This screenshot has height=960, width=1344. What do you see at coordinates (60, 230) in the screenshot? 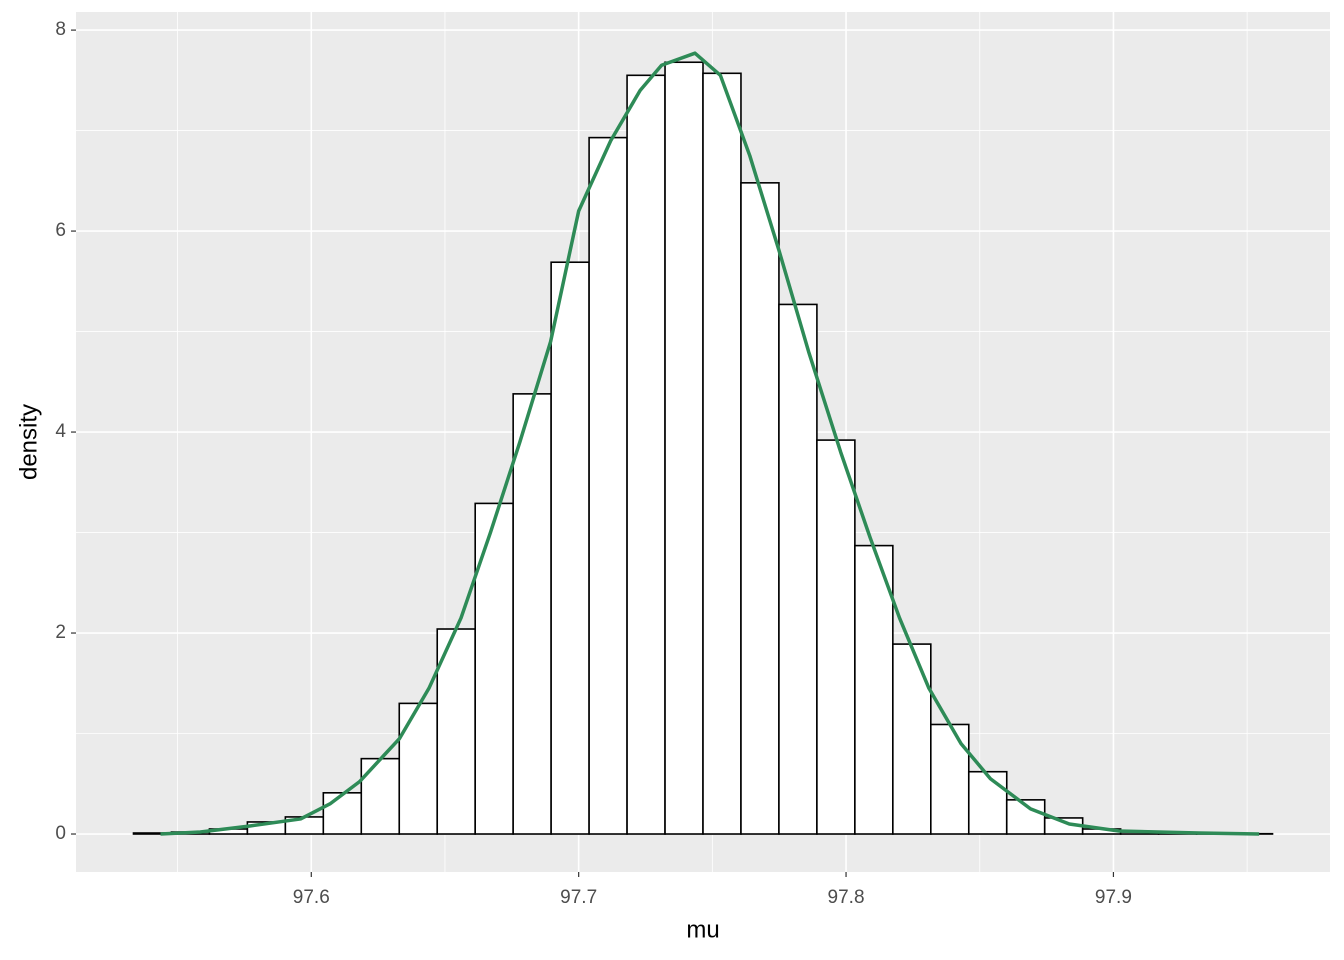
I see `y-tick-label: 6` at bounding box center [60, 230].